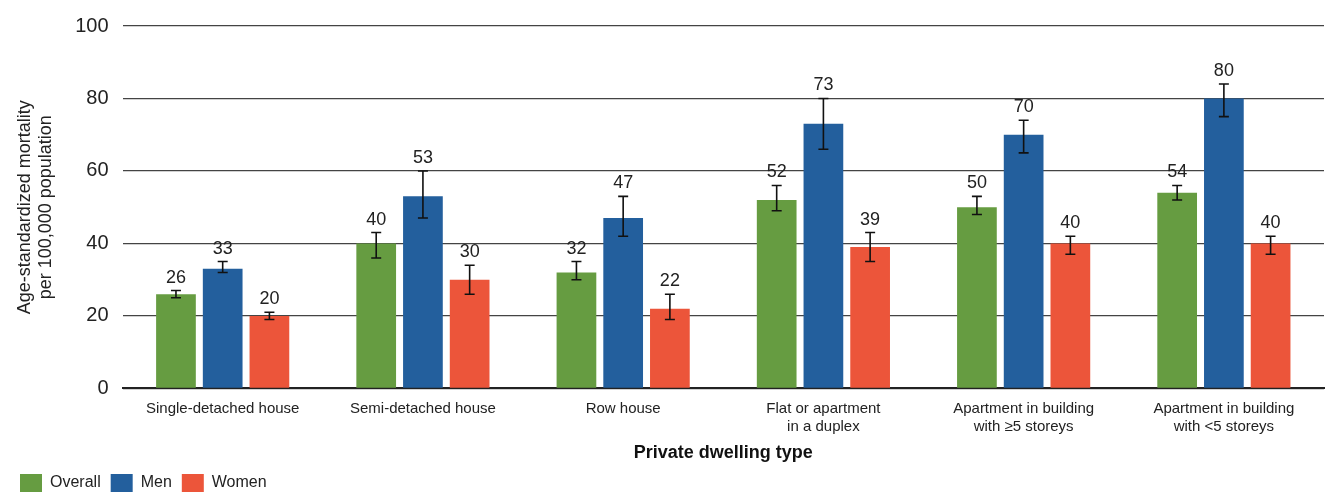 This screenshot has height=502, width=1330. I want to click on y-tick-label: 20, so click(97, 314).